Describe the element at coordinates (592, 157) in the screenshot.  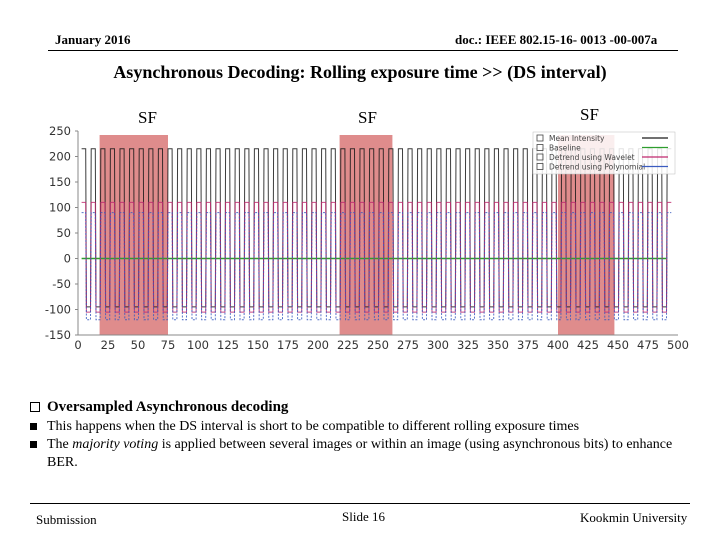
I see `legend-label: Detrend using Wavelet` at that location.